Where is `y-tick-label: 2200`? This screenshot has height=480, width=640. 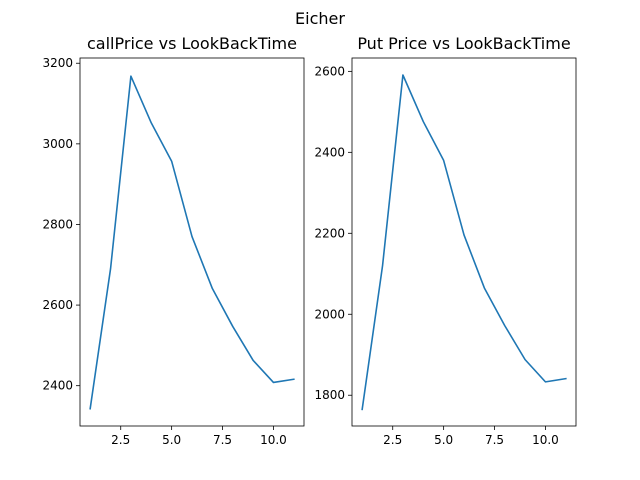
y-tick-label: 2200 is located at coordinates (329, 233).